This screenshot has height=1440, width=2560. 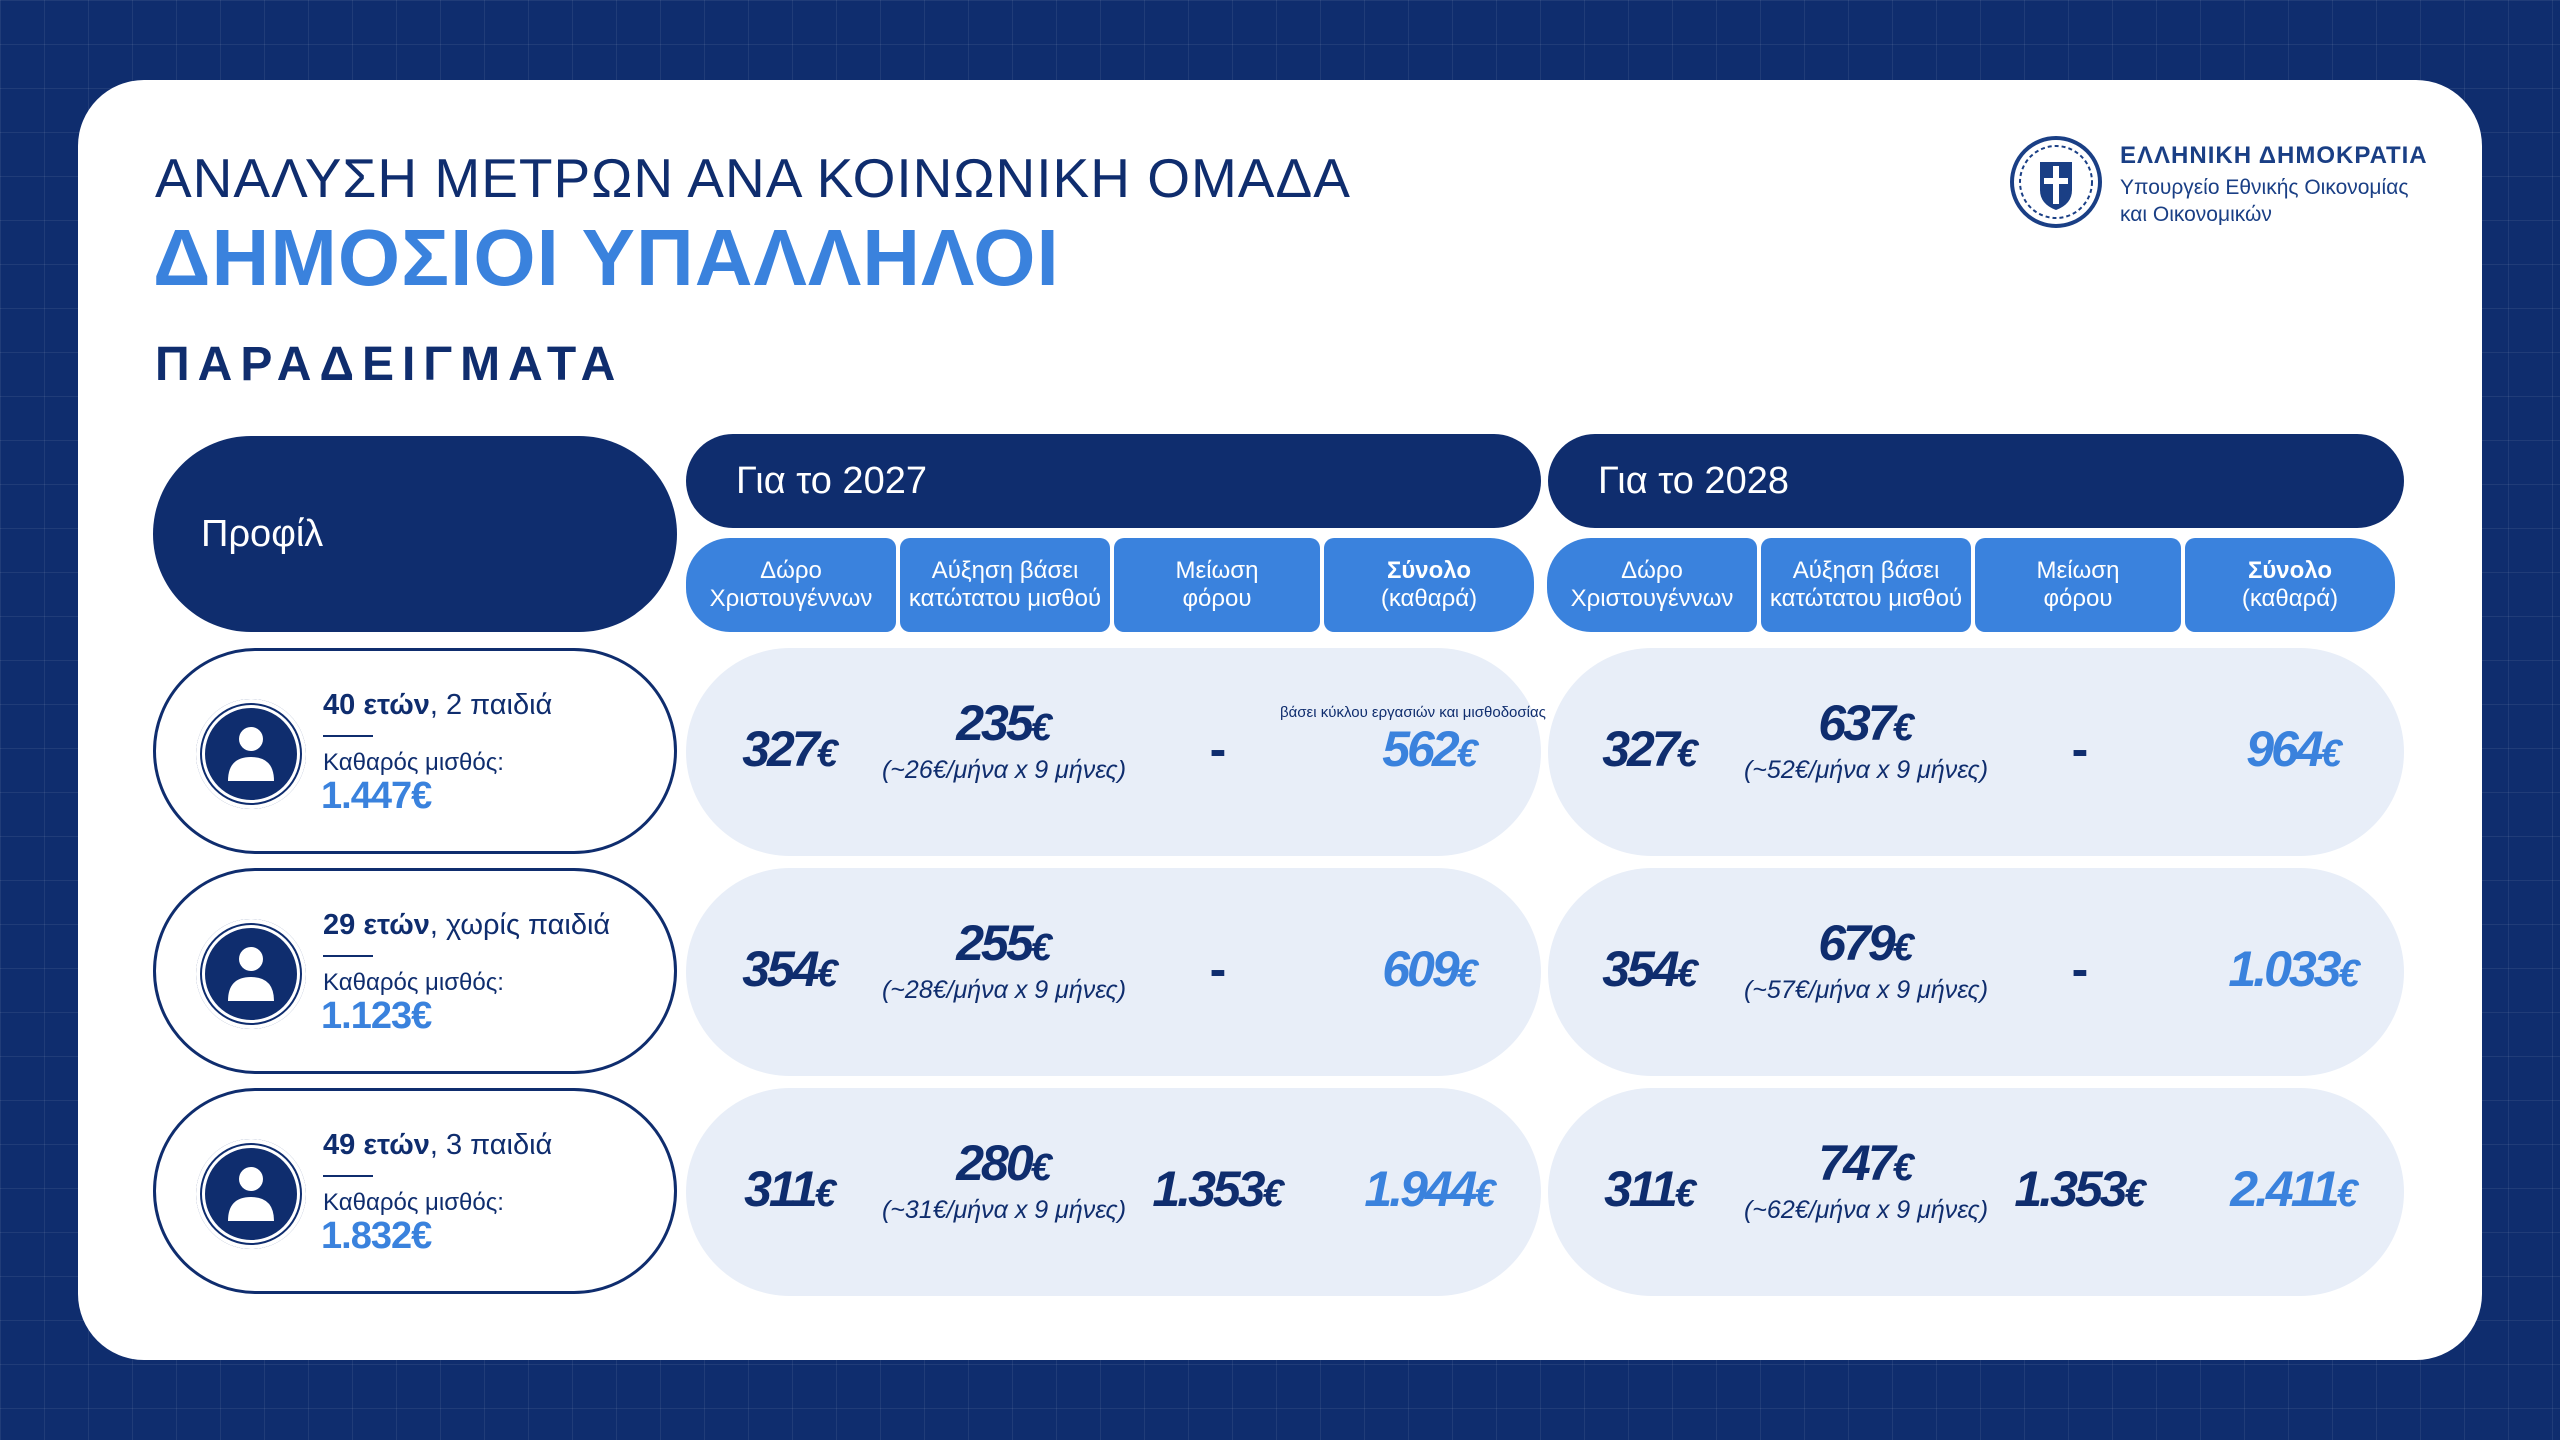 What do you see at coordinates (2290, 598) in the screenshot?
I see `column-header-line2: (καθαρά)` at bounding box center [2290, 598].